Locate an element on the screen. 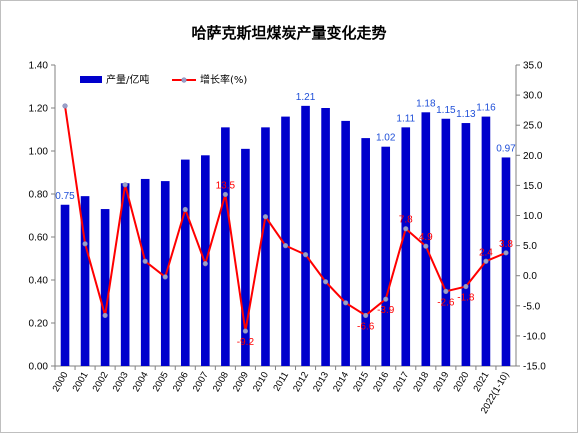 The width and height of the screenshot is (578, 433). x-tick-label: 2021 is located at coordinates (481, 382).